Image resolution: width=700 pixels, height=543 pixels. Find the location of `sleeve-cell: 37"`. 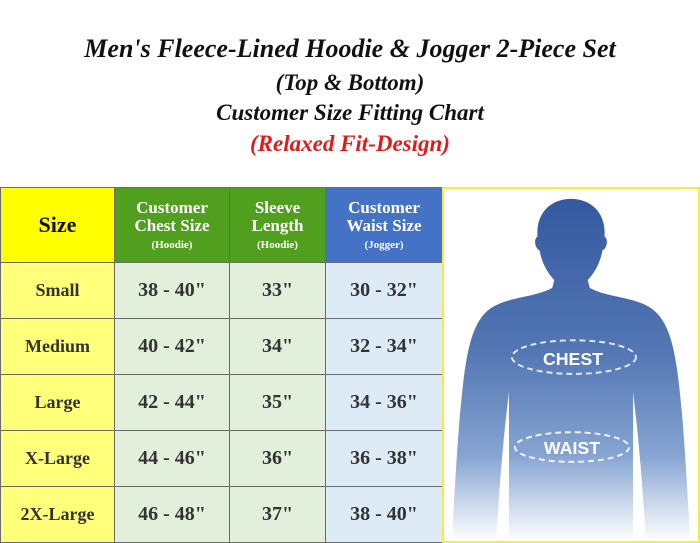

sleeve-cell: 37" is located at coordinates (277, 514).